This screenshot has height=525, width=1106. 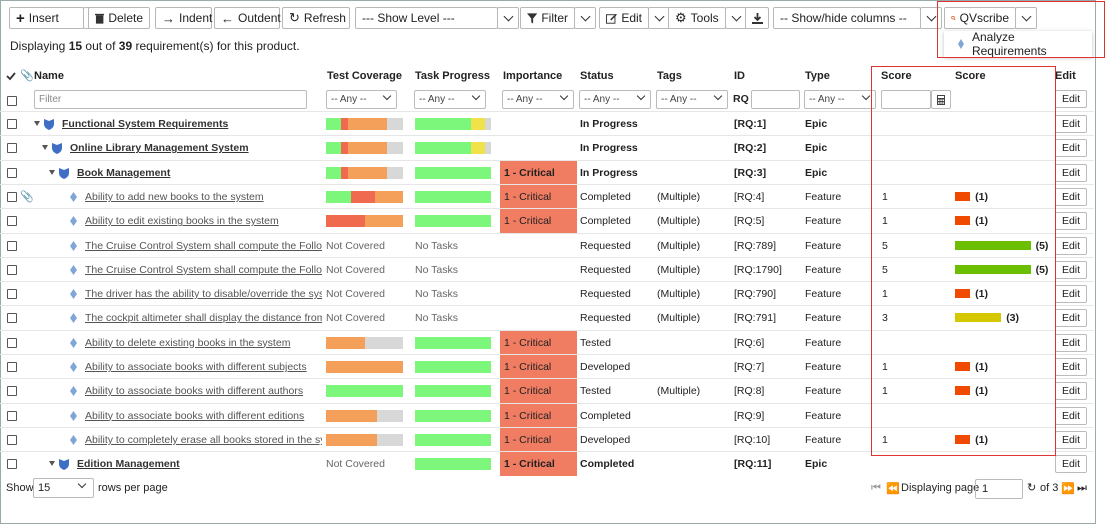 I want to click on header-importance: Importance, so click(x=533, y=76).